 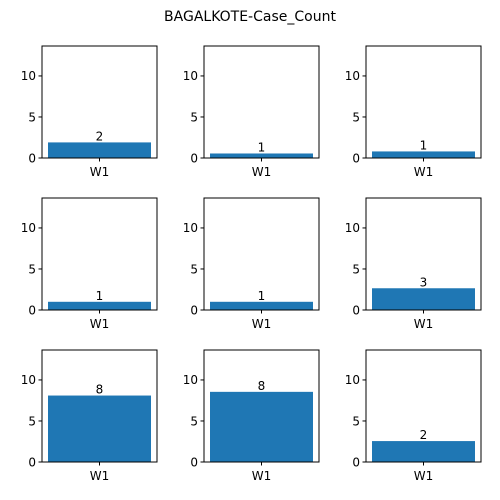 I want to click on data-label: 3, so click(x=424, y=282).